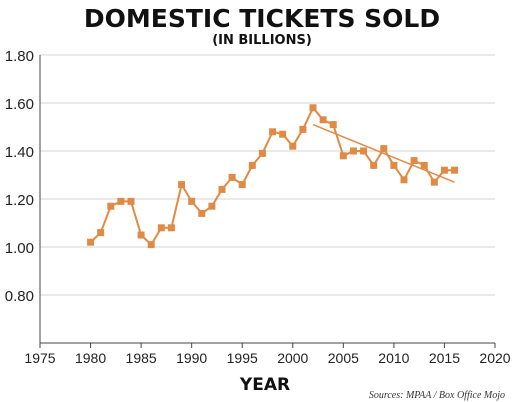  I want to click on x-tick-label: 1985, so click(141, 358).